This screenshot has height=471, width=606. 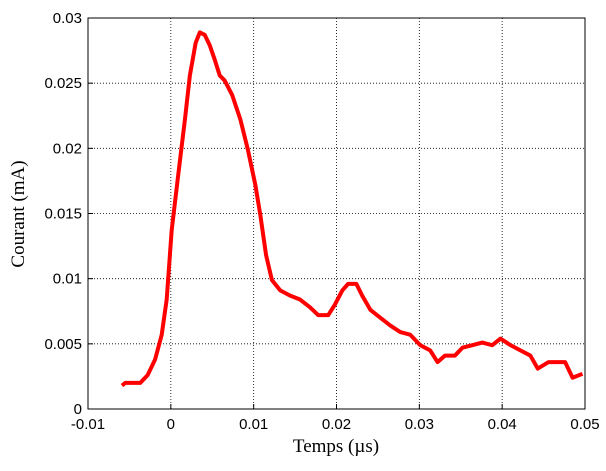 What do you see at coordinates (63, 344) in the screenshot?
I see `y-tick-label: 0.005` at bounding box center [63, 344].